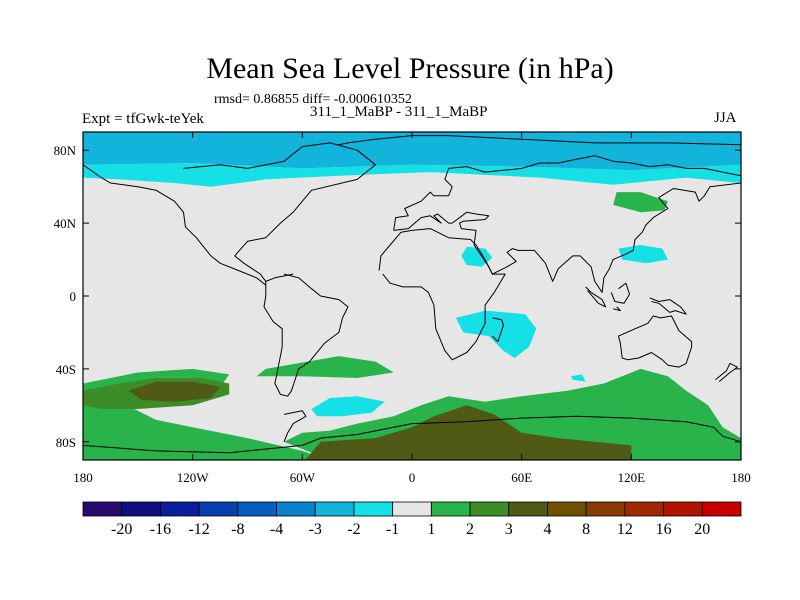  I want to click on contour-region-south-atlantic-olive, so click(468, 432).